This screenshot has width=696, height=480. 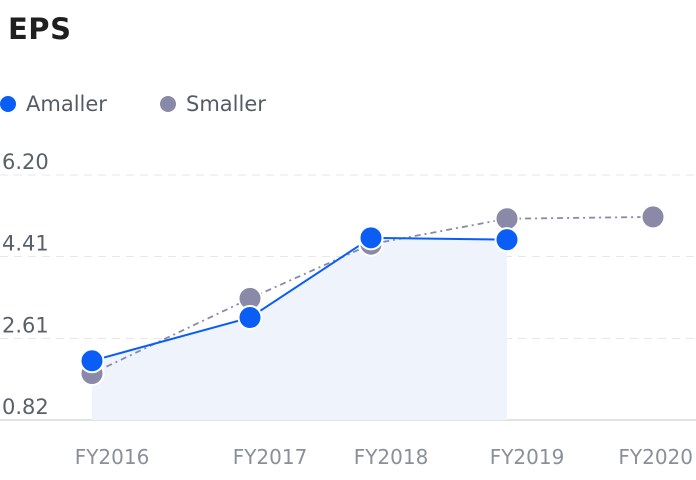 What do you see at coordinates (348, 107) in the screenshot?
I see `legend: Amaller Smaller` at bounding box center [348, 107].